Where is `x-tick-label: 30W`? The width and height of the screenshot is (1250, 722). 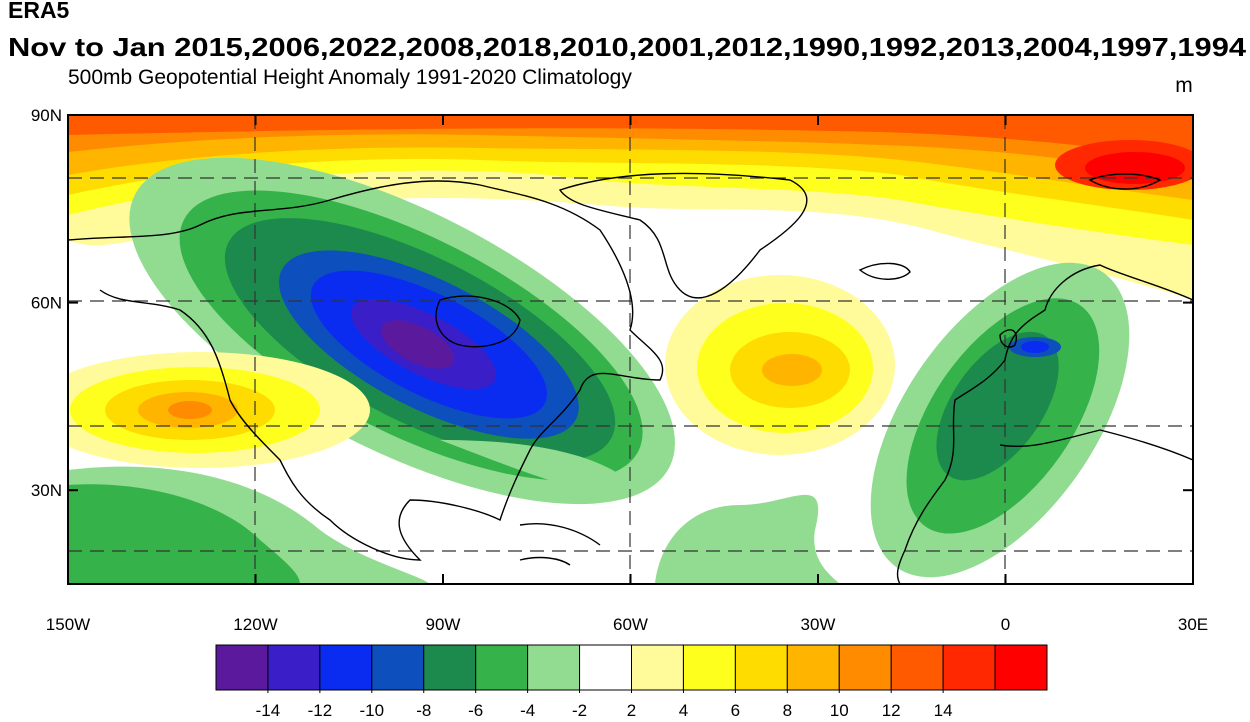
x-tick-label: 30W is located at coordinates (818, 624).